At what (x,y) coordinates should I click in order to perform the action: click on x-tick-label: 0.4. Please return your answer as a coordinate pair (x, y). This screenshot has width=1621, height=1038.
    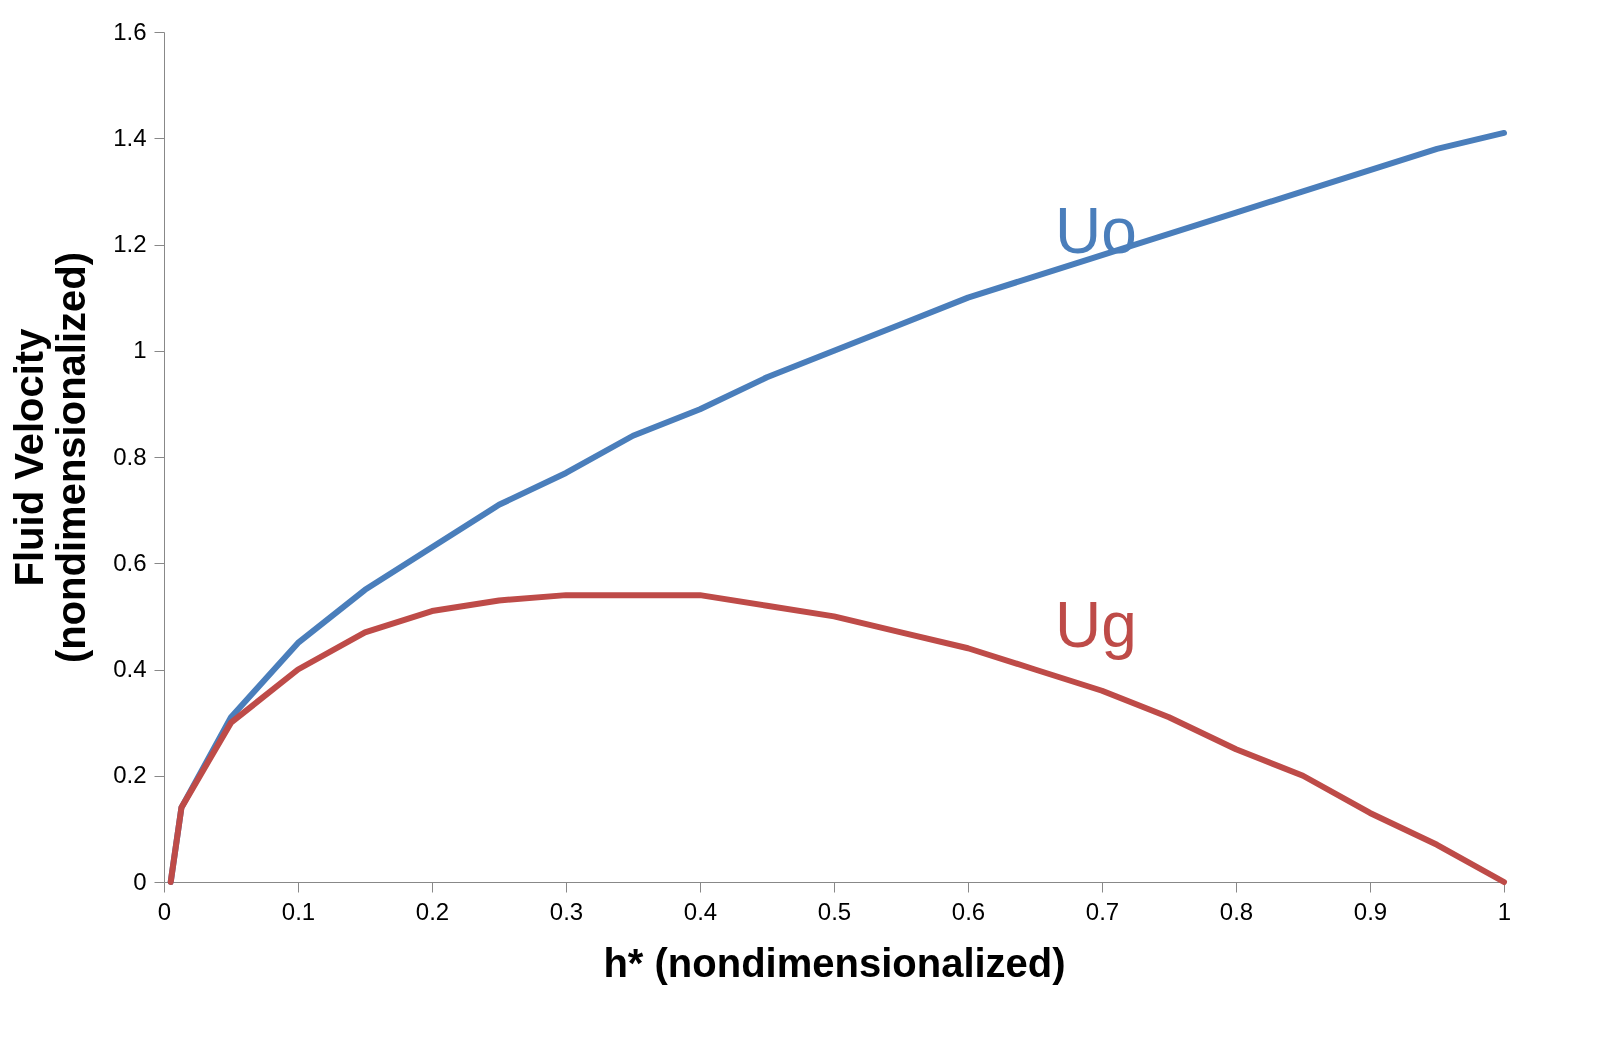
    Looking at the image, I should click on (700, 911).